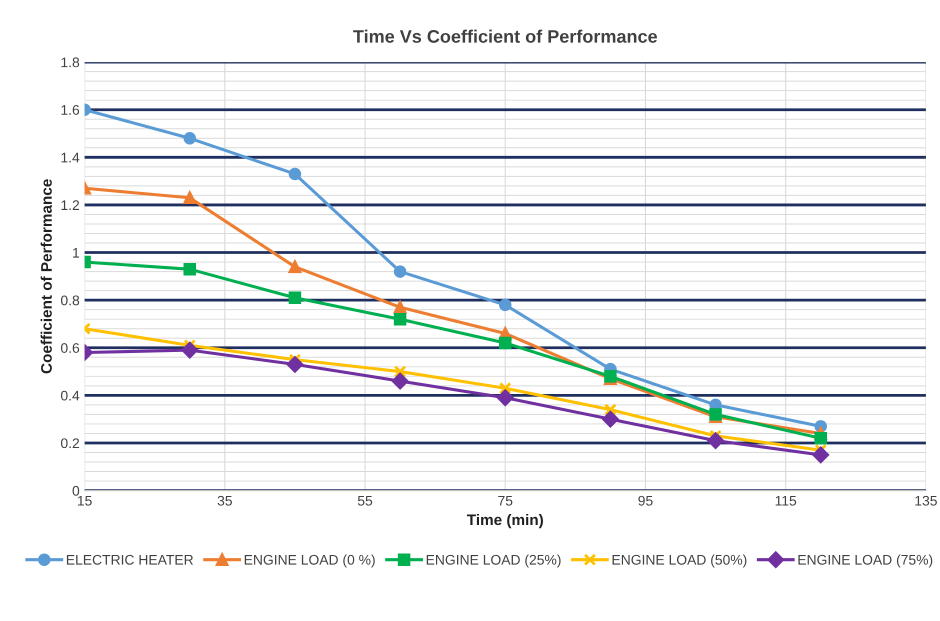 The width and height of the screenshot is (940, 621). Describe the element at coordinates (505, 501) in the screenshot. I see `x-tick-label: 75` at that location.